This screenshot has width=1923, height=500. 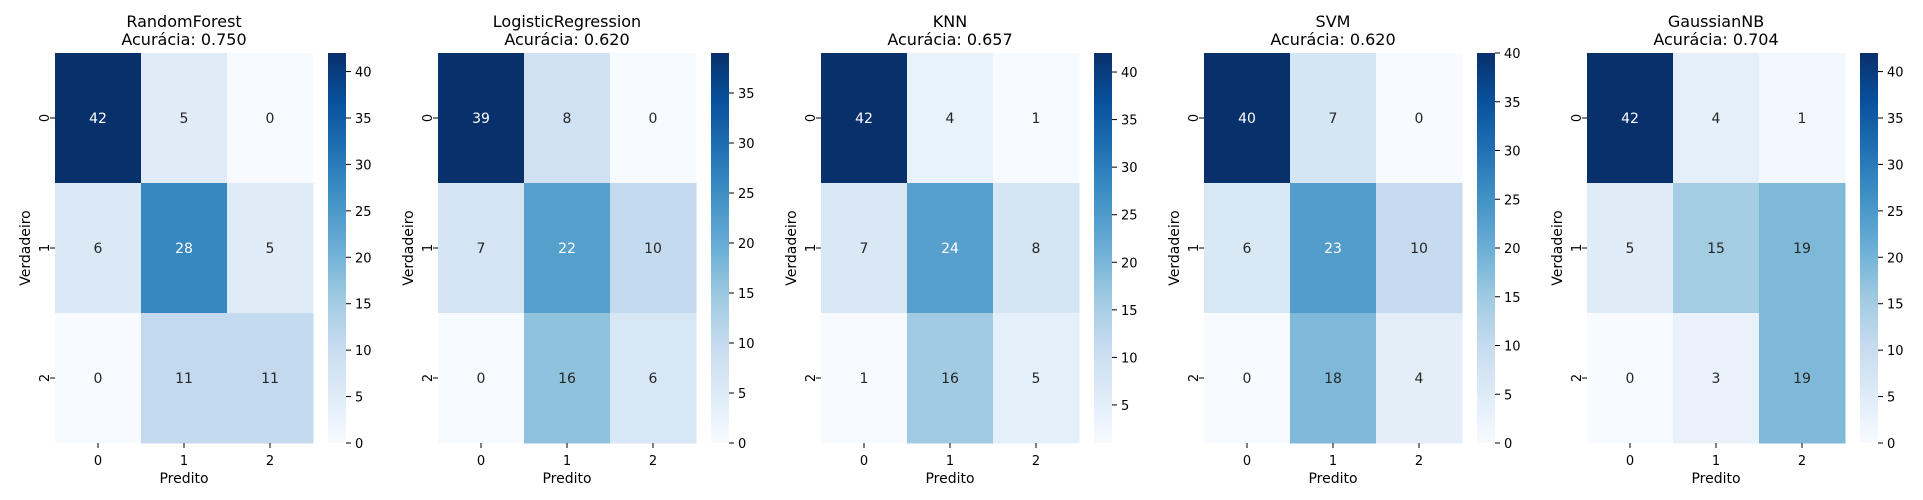 I want to click on panel-title: LogisticRegression, so click(x=567, y=21).